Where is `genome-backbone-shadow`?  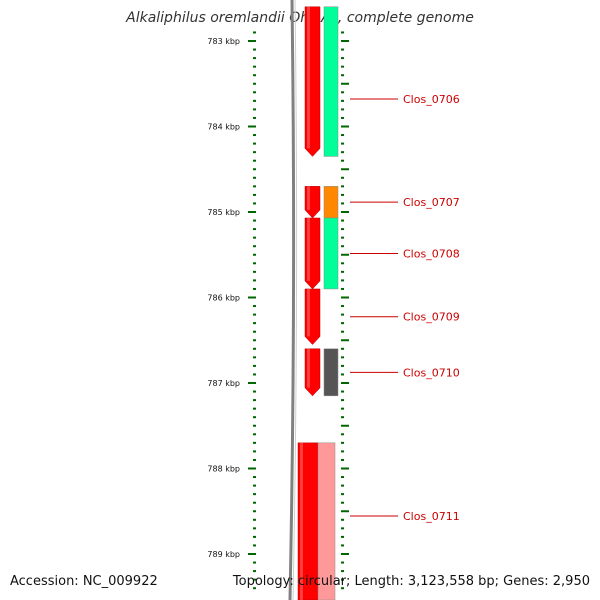
genome-backbone-shadow is located at coordinates (295, 300).